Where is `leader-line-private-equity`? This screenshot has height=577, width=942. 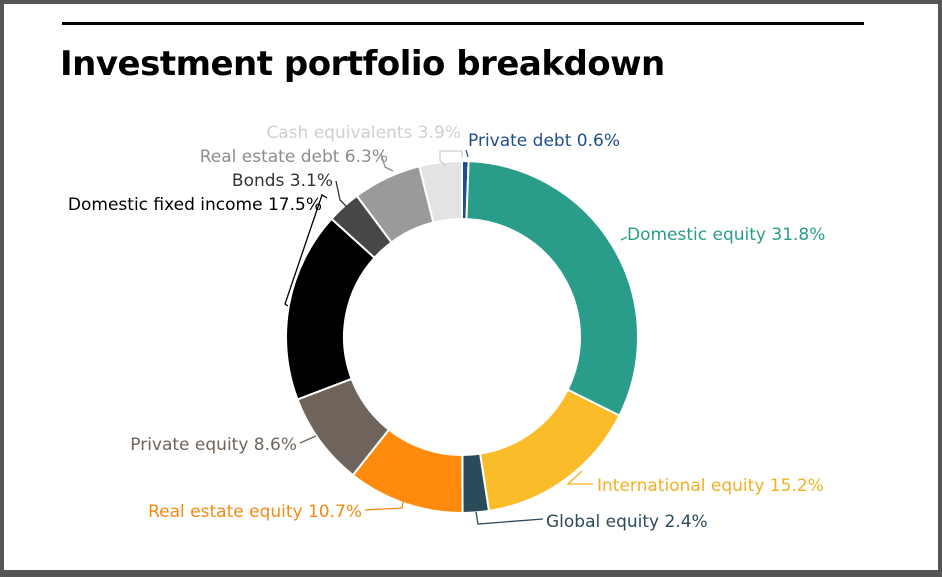 leader-line-private-equity is located at coordinates (308, 439).